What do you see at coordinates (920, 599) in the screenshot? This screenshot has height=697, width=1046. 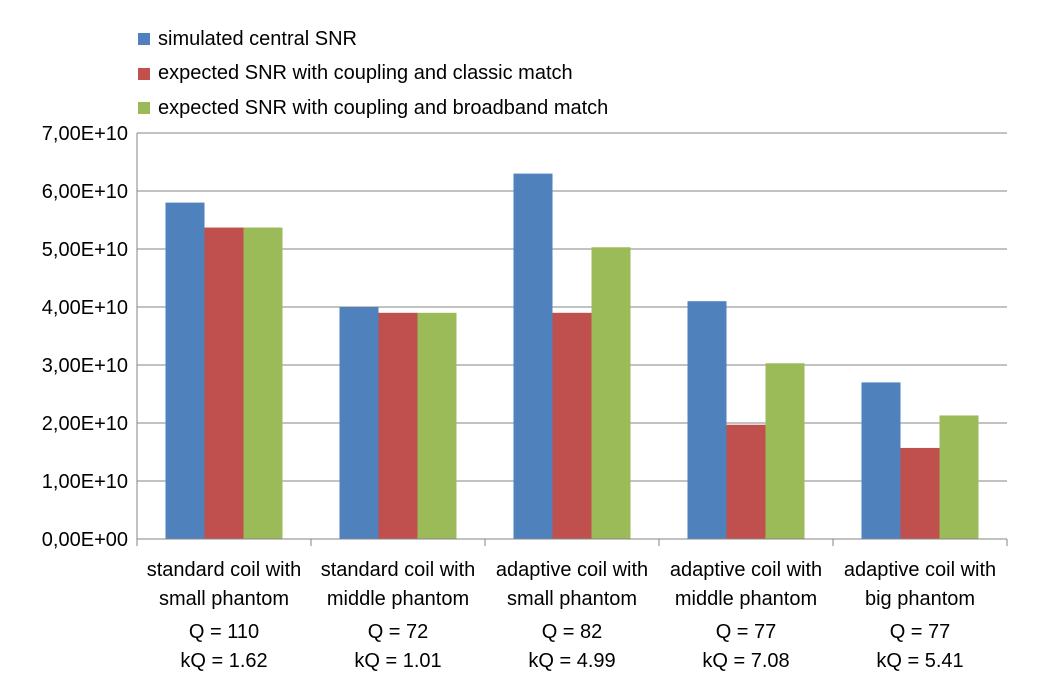 I see `x-tick-label-line: big phantom` at bounding box center [920, 599].